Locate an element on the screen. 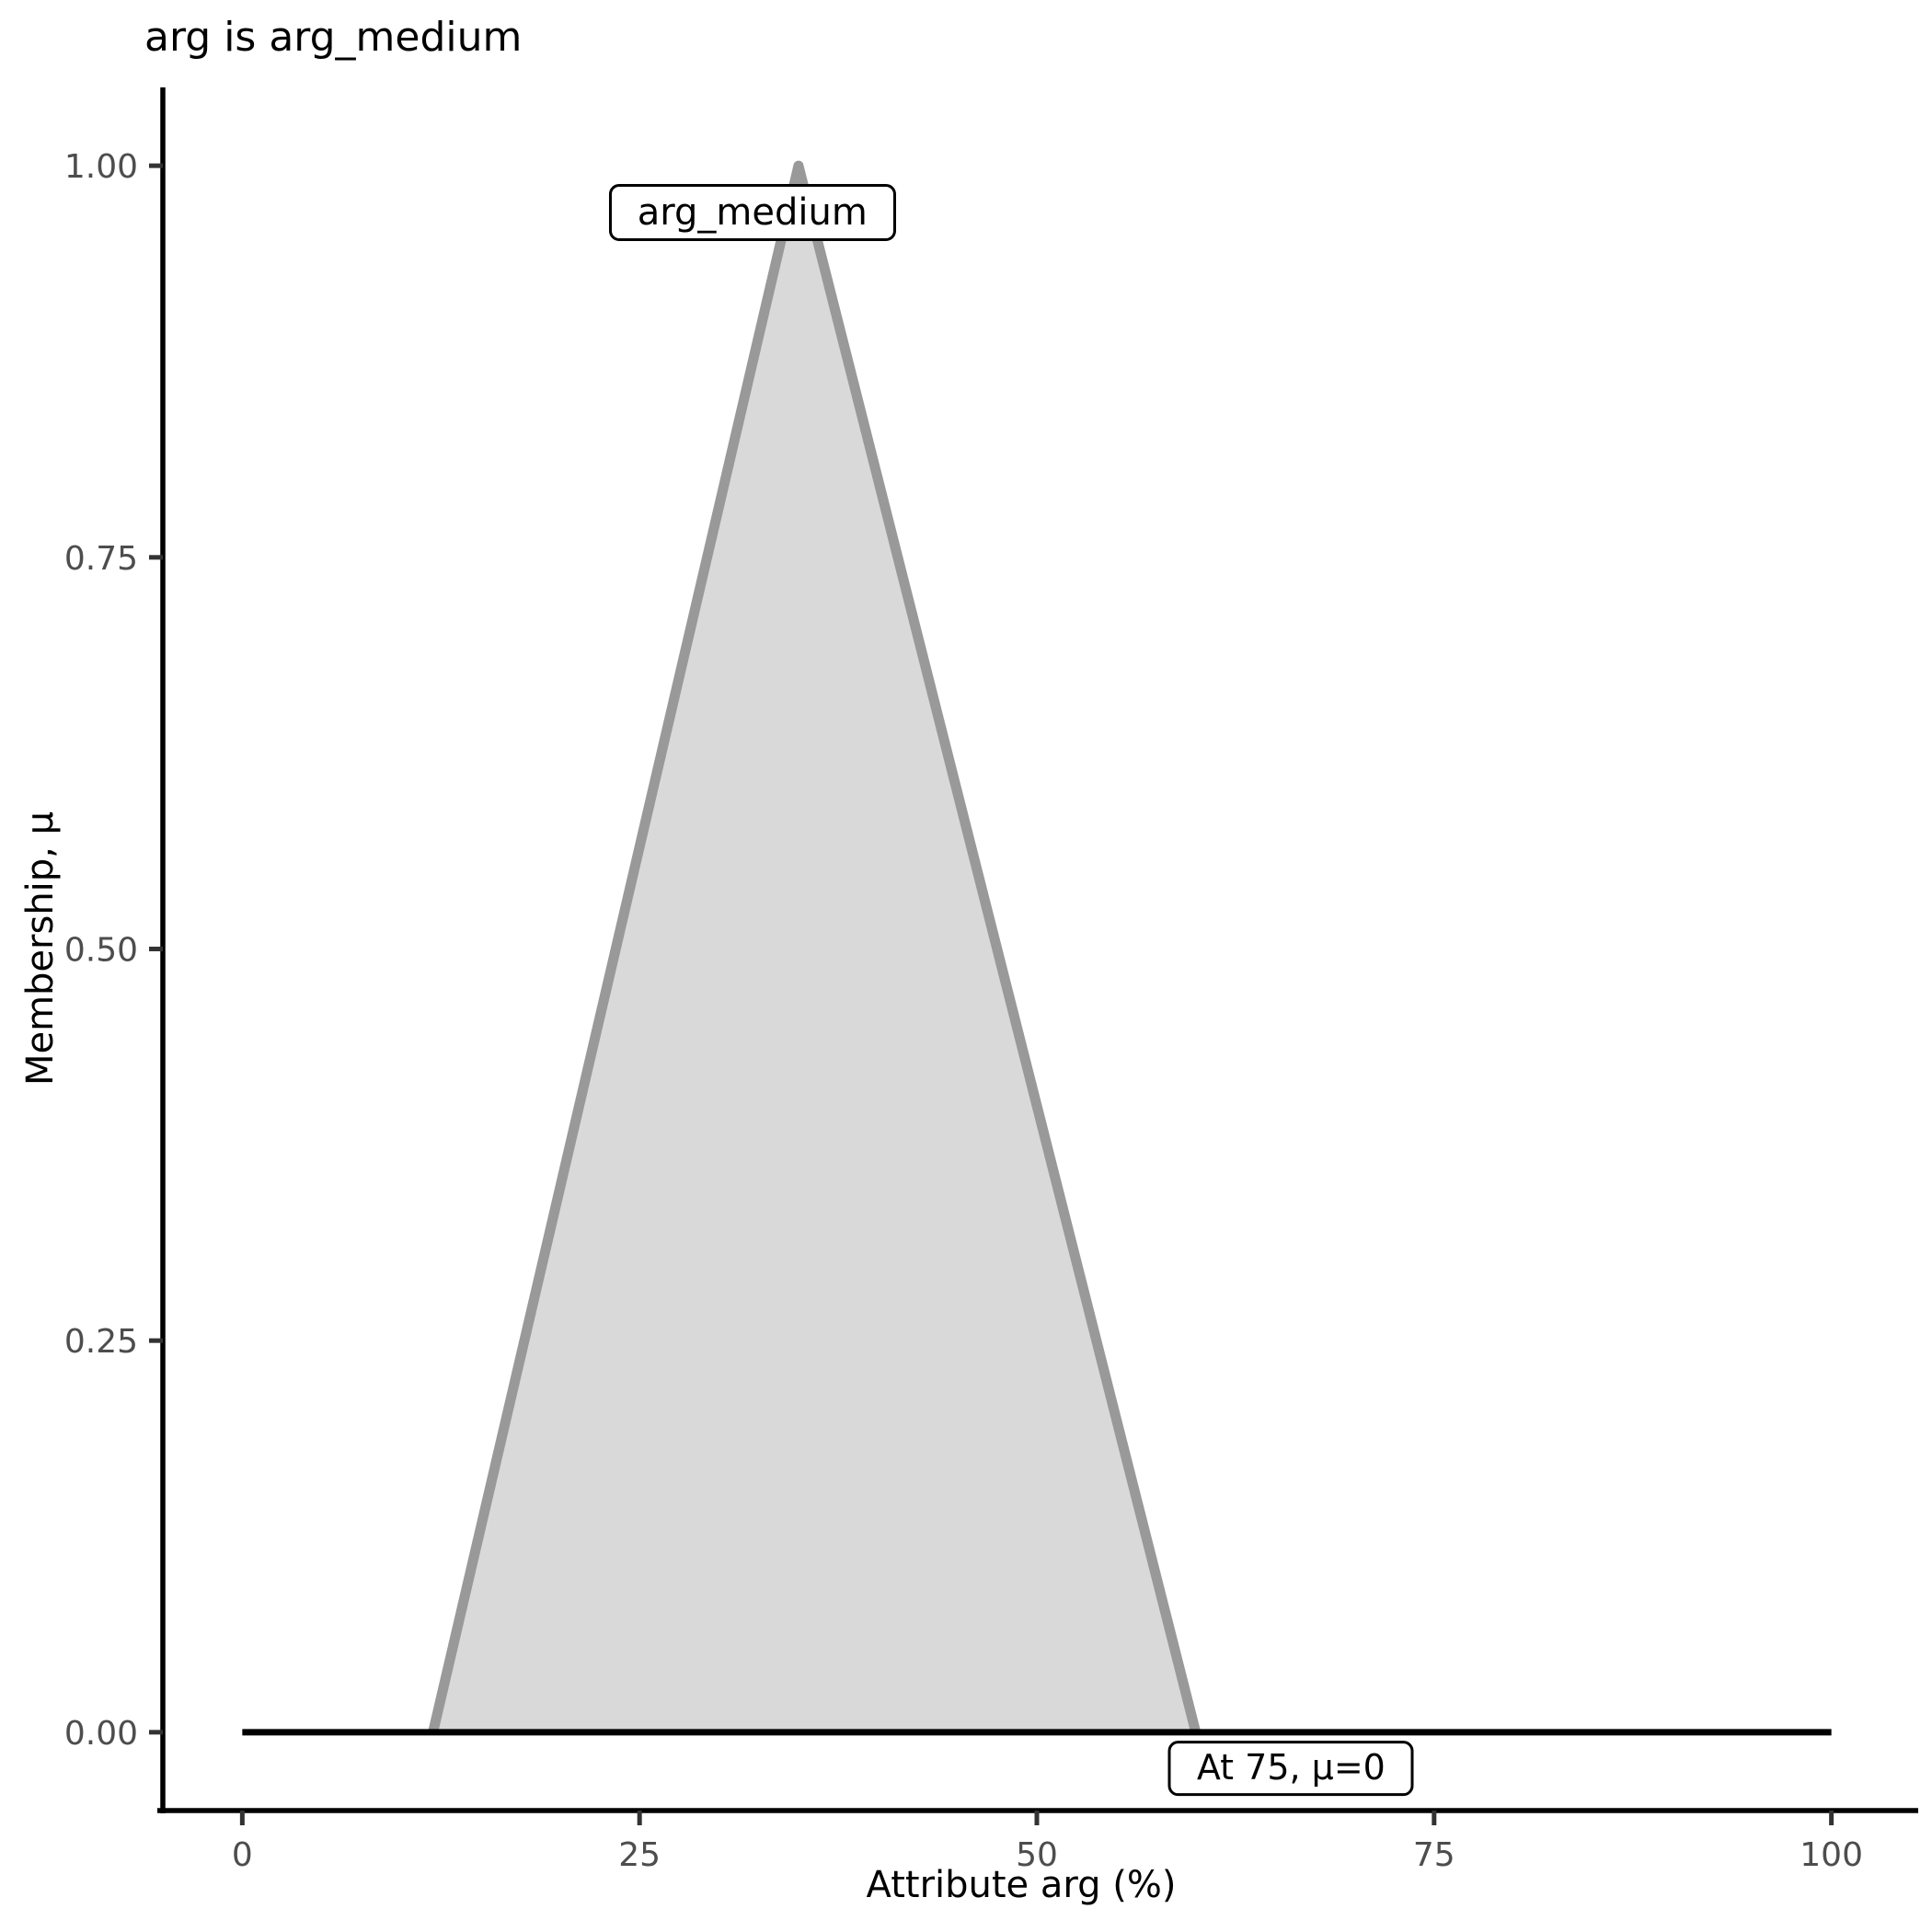  y-tick-label: 0.50 is located at coordinates (101, 951).